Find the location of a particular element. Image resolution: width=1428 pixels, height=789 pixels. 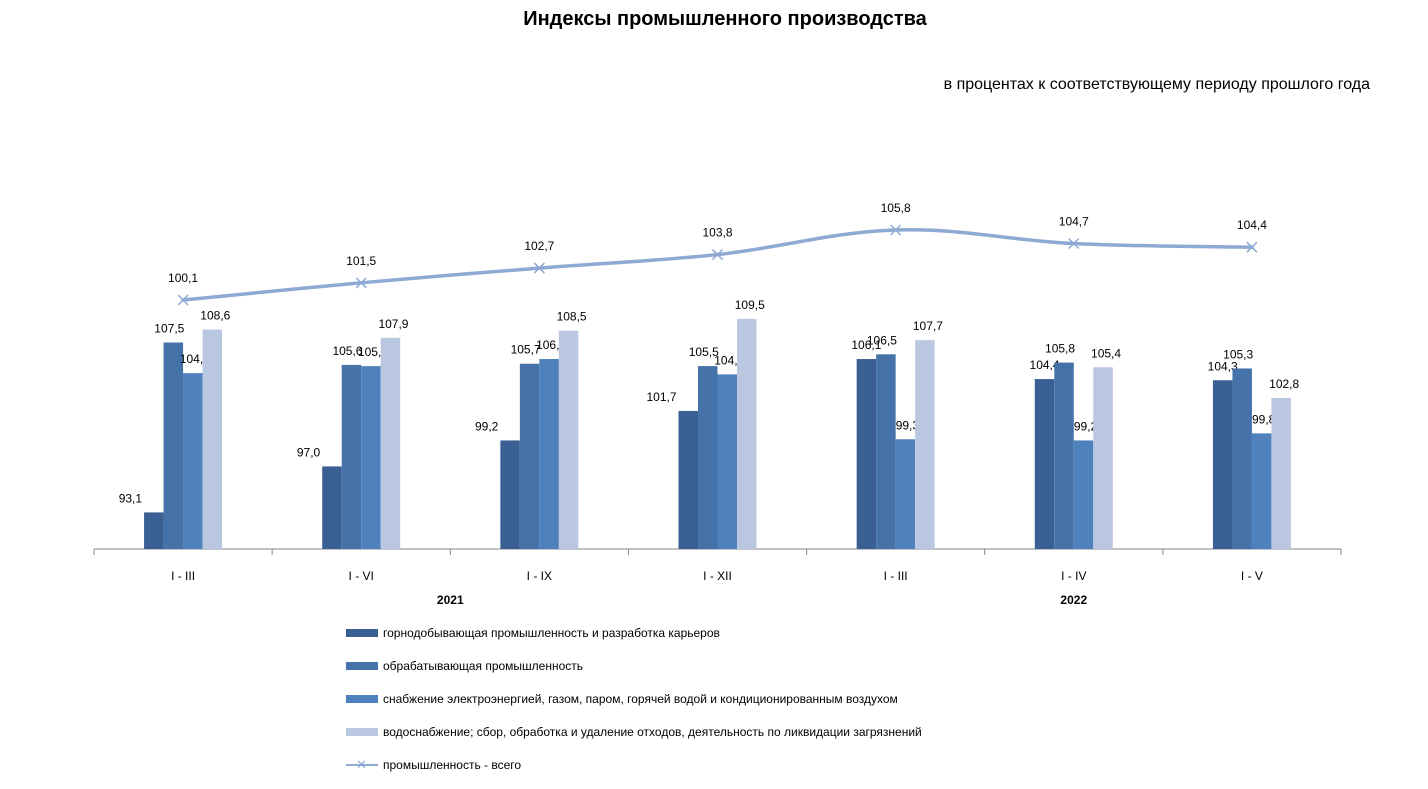

bar-data-label: 99,8 is located at coordinates (1264, 419).